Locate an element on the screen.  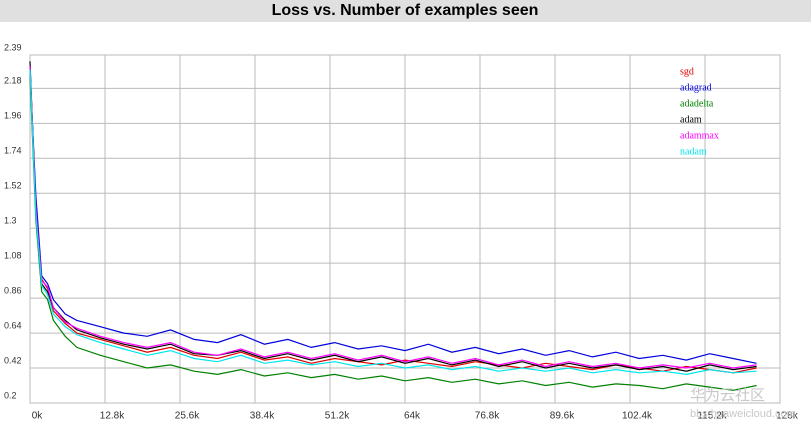
y-tick-label: 0.64 is located at coordinates (13, 325).